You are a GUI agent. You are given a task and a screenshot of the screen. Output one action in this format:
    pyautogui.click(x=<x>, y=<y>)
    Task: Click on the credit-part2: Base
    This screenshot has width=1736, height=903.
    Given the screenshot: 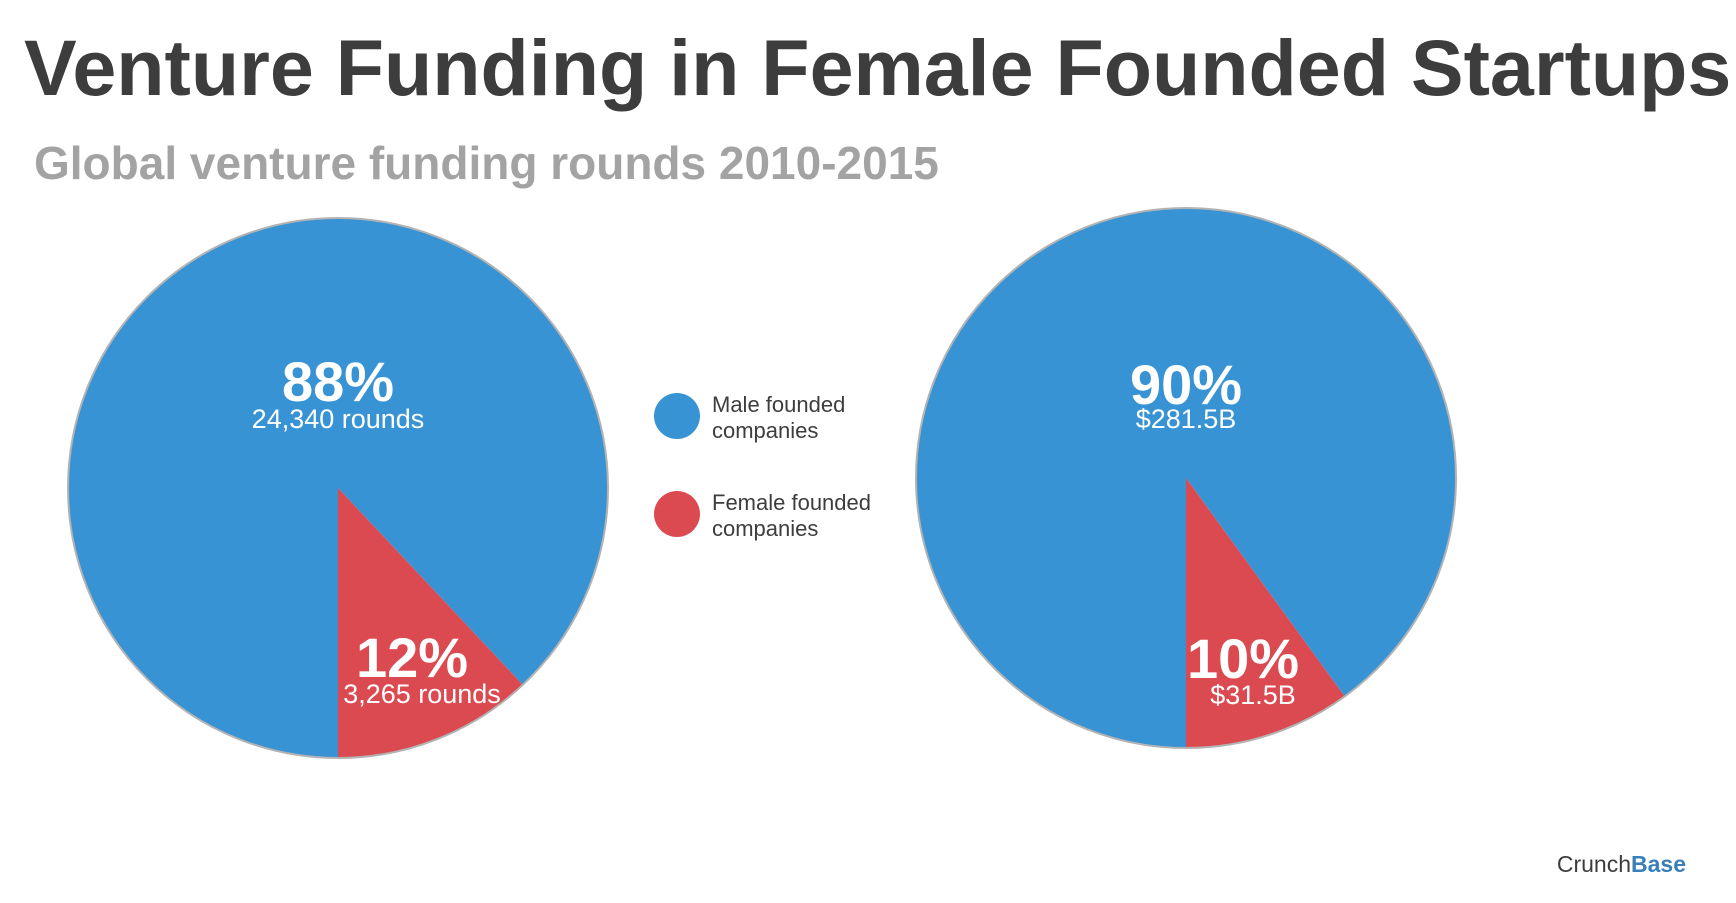 What is the action you would take?
    pyautogui.click(x=1658, y=864)
    